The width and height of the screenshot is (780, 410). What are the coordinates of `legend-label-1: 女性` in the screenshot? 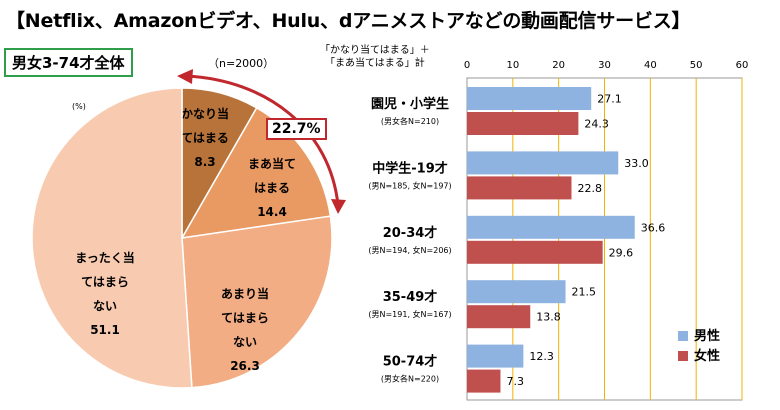 It's located at (707, 356).